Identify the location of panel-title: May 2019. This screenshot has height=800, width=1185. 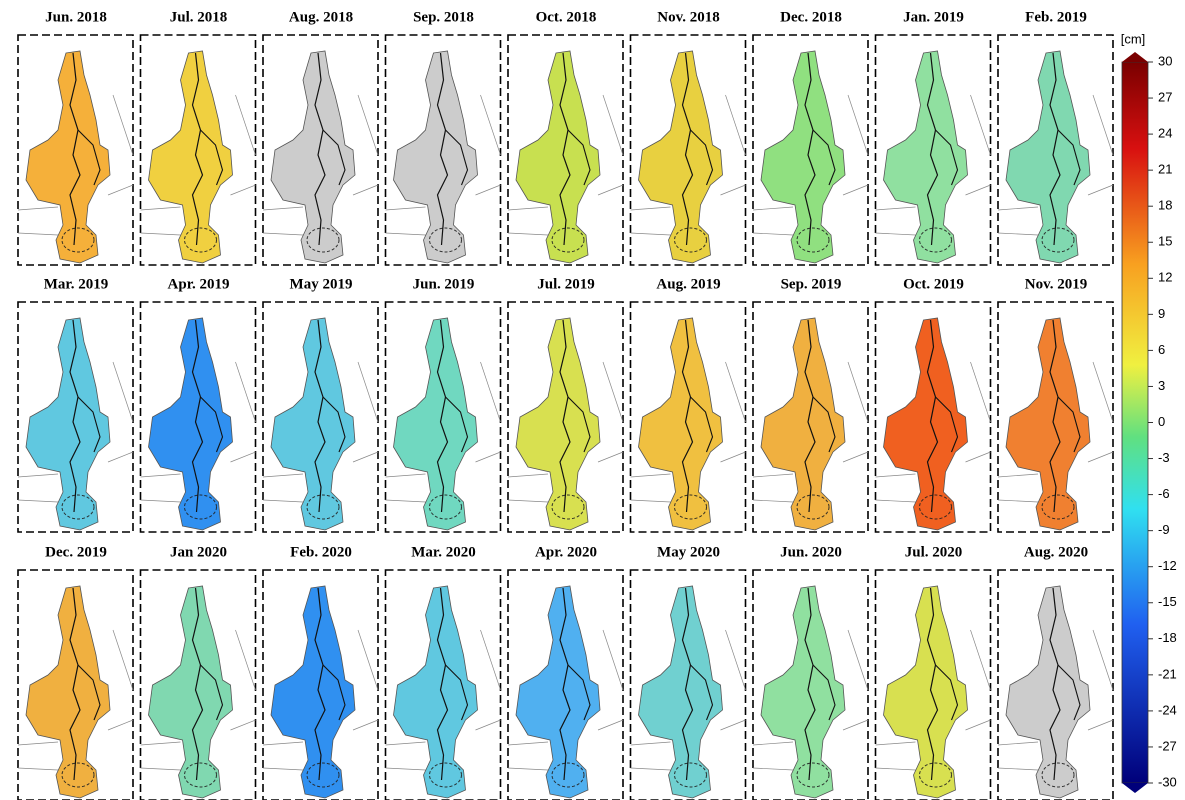
(321, 284).